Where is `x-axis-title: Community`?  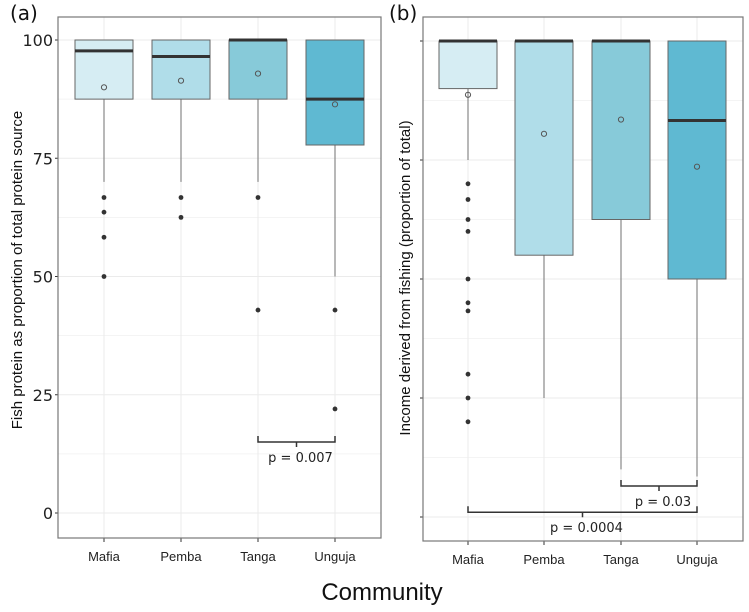
x-axis-title: Community is located at coordinates (381, 592).